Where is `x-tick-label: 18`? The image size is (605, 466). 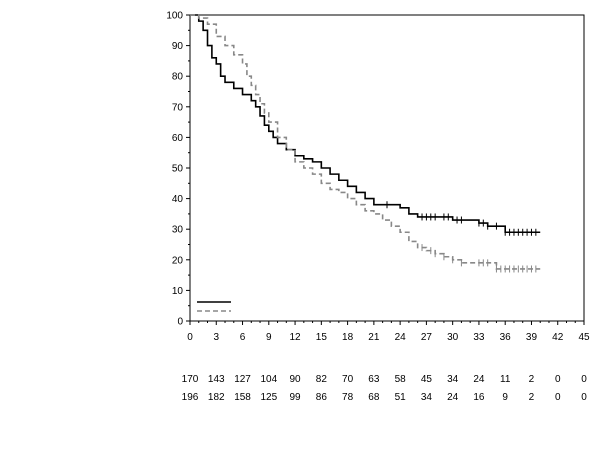 x-tick-label: 18 is located at coordinates (348, 337).